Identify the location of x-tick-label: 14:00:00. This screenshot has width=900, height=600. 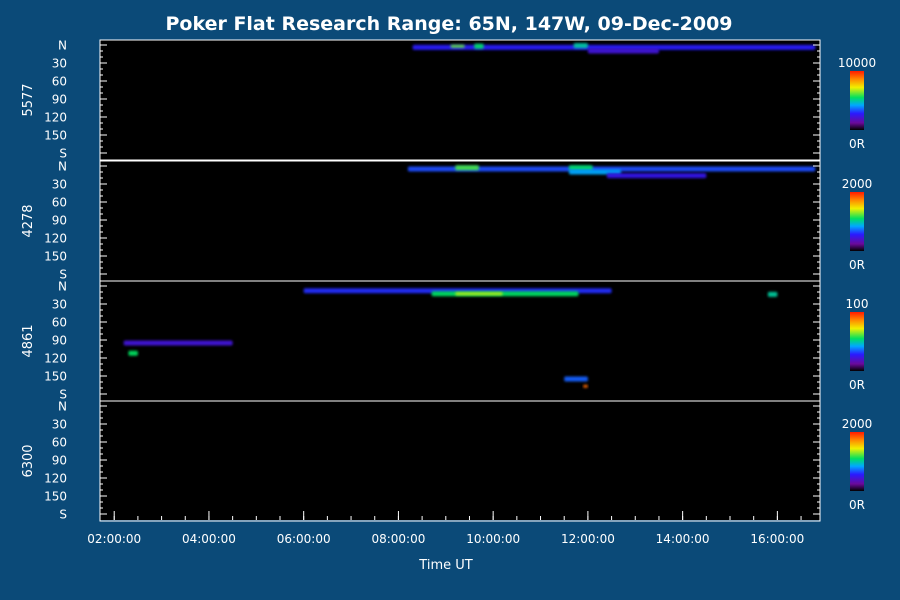
(683, 539).